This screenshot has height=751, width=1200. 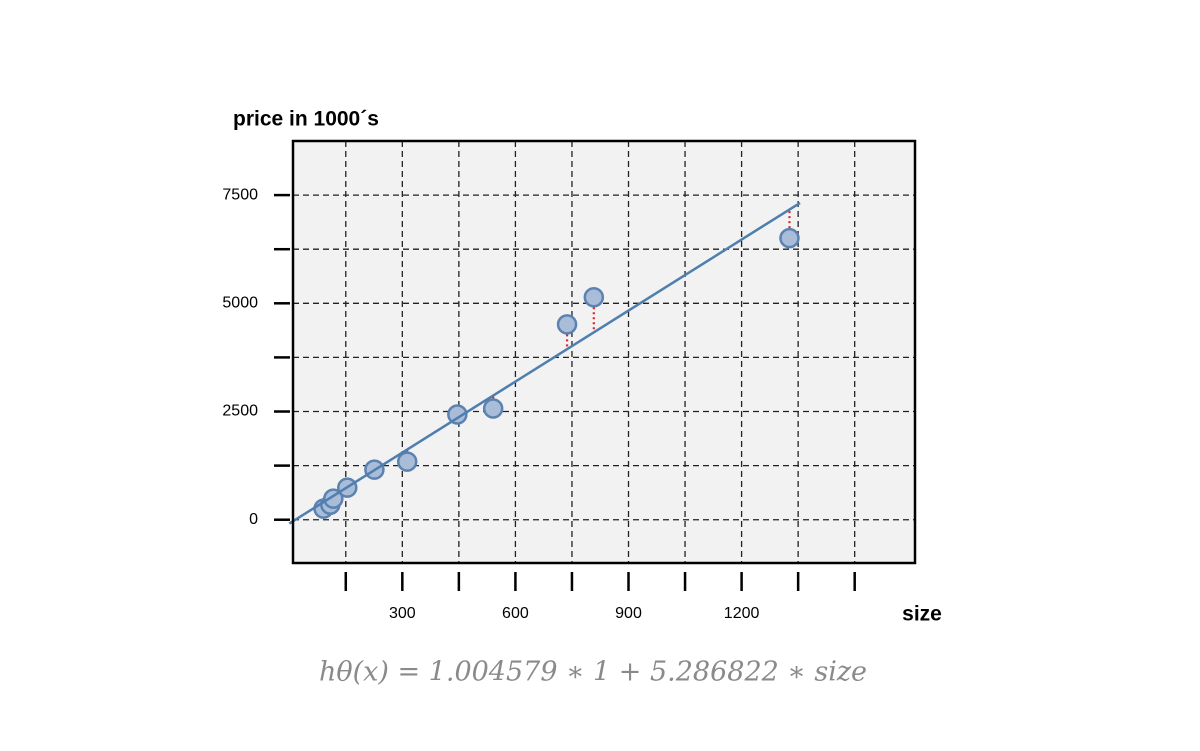 What do you see at coordinates (402, 613) in the screenshot?
I see `x-tick-label: 300` at bounding box center [402, 613].